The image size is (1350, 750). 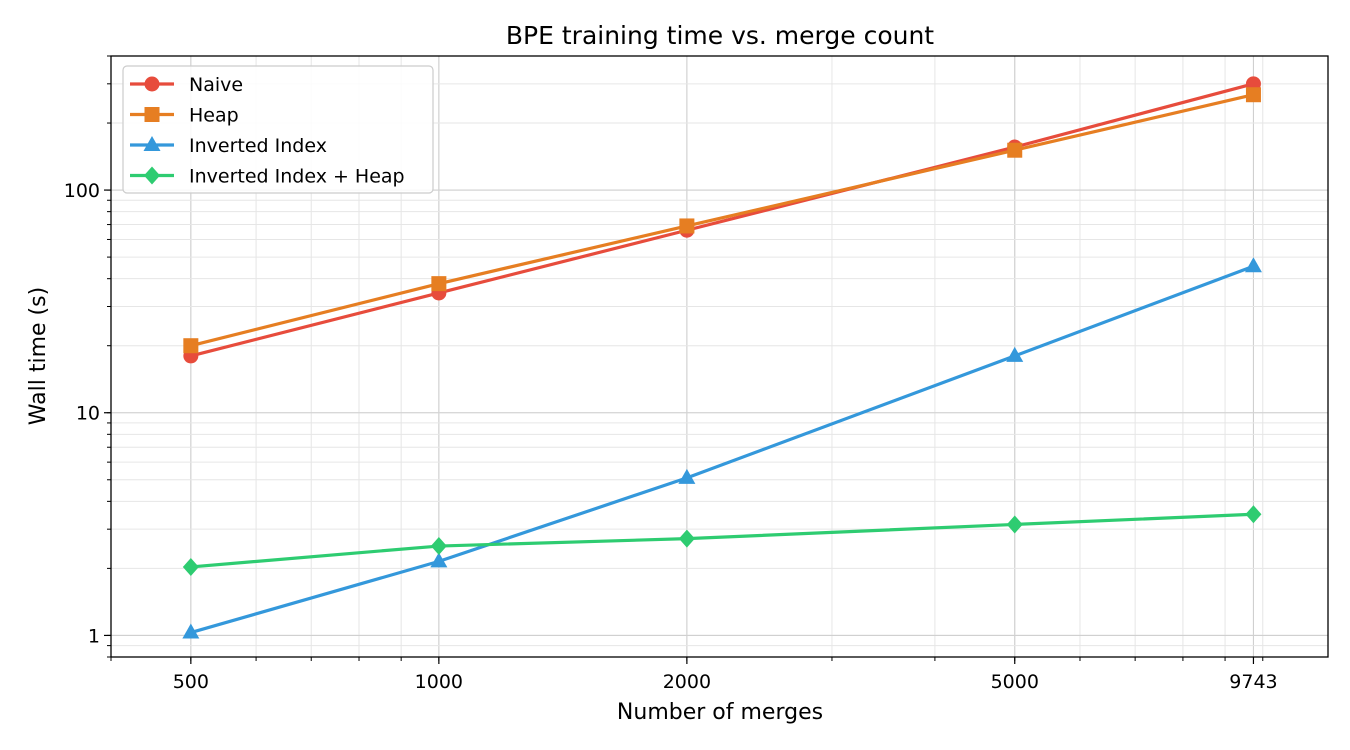 I want to click on legend-label: Heap, so click(x=214, y=116).